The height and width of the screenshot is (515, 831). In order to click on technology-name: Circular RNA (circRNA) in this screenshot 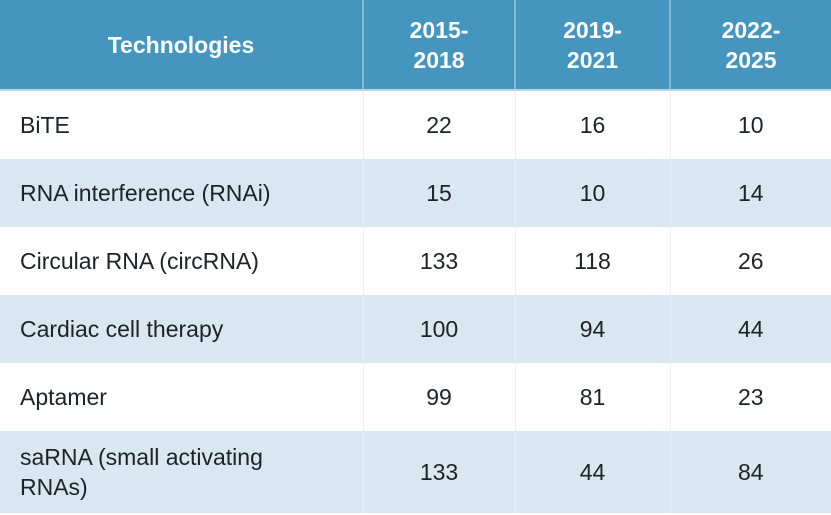, I will do `click(139, 261)`.